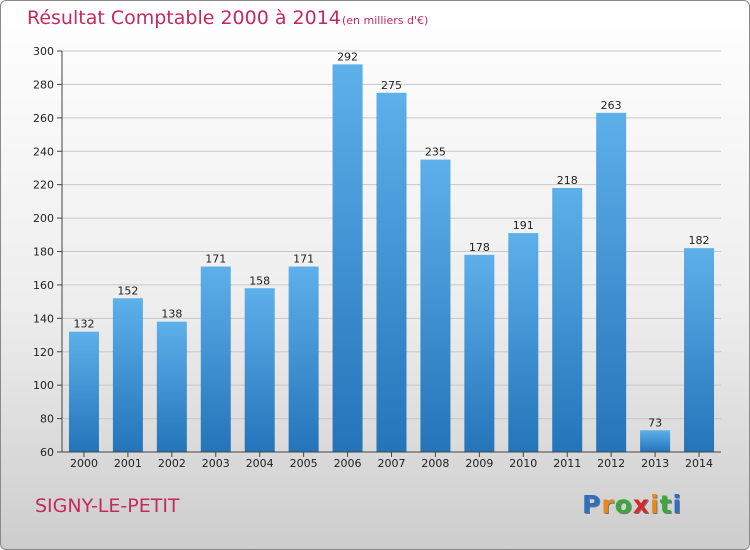  What do you see at coordinates (347, 258) in the screenshot?
I see `bar-2006` at bounding box center [347, 258].